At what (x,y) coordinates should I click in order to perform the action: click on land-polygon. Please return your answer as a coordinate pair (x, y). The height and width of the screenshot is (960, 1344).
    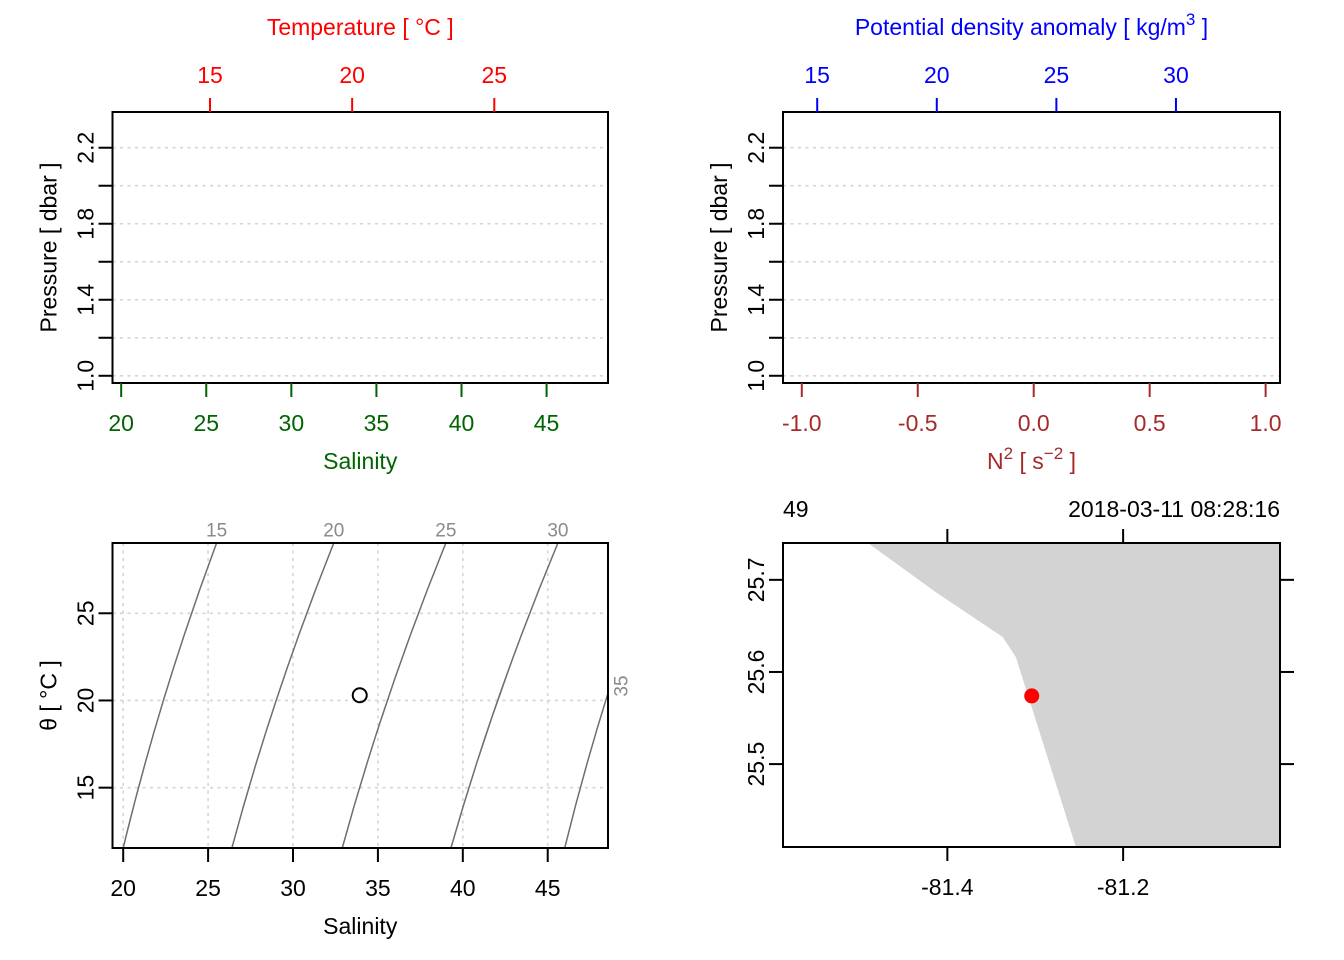
    Looking at the image, I should click on (1073, 695).